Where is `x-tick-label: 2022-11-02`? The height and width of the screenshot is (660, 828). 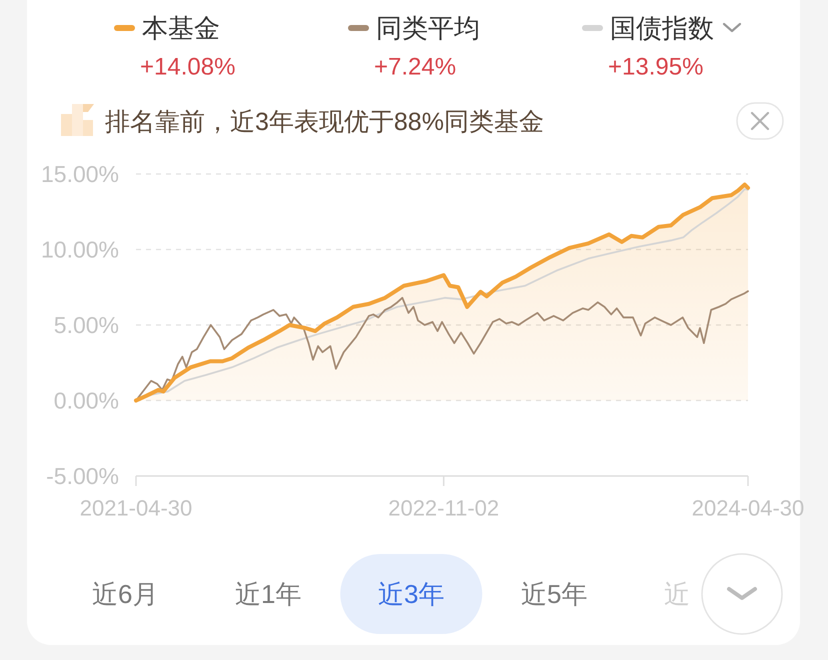 x-tick-label: 2022-11-02 is located at coordinates (444, 508).